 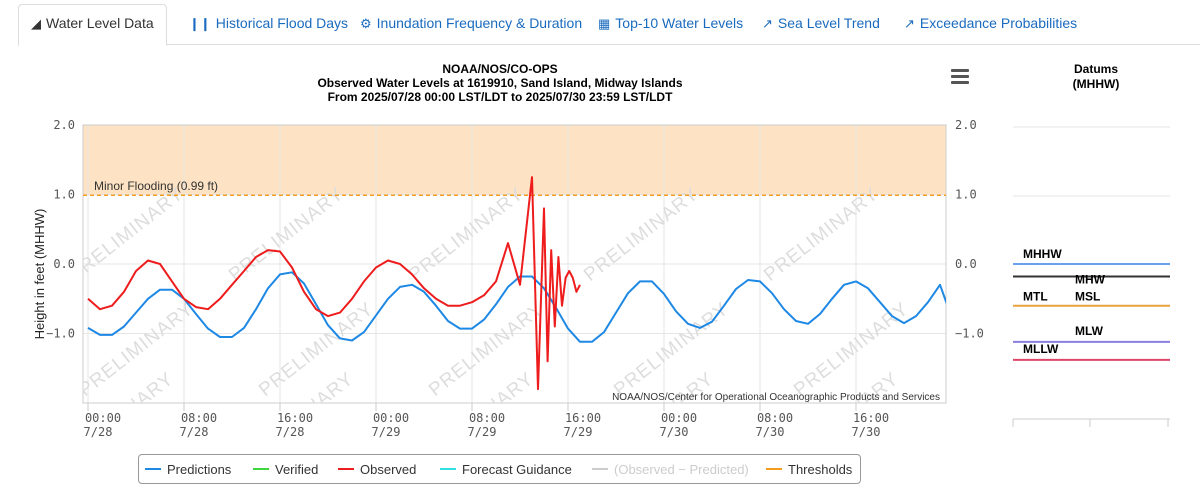 I want to click on legend-label: Thresholds, so click(x=820, y=469).